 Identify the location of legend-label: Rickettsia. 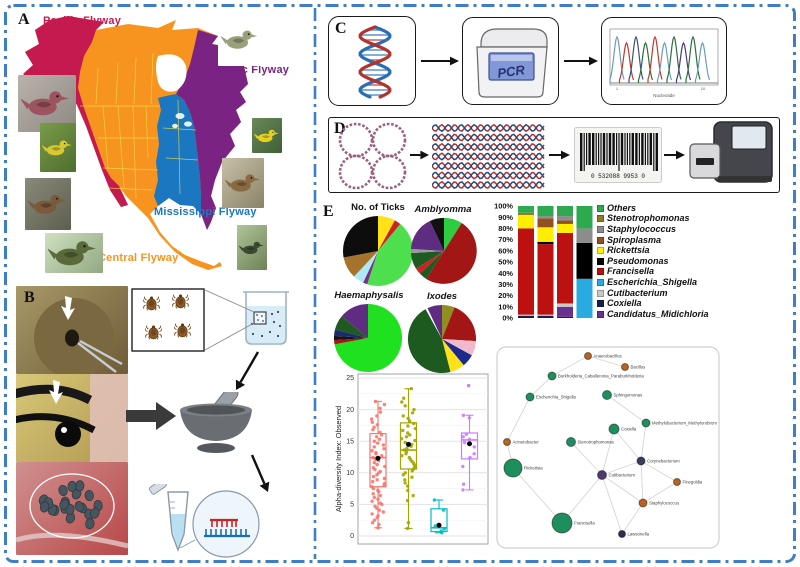
(628, 250).